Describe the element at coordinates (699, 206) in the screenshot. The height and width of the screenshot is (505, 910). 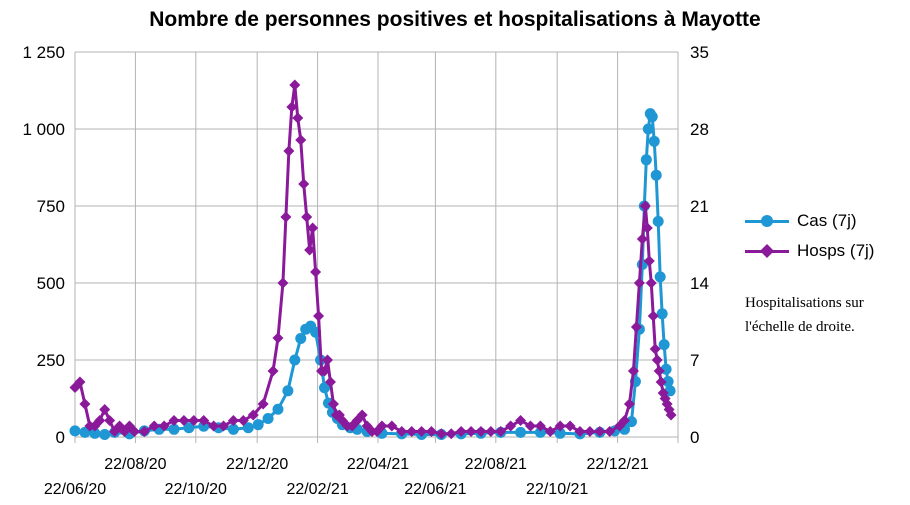
I see `y-right-tick-label: 21` at that location.